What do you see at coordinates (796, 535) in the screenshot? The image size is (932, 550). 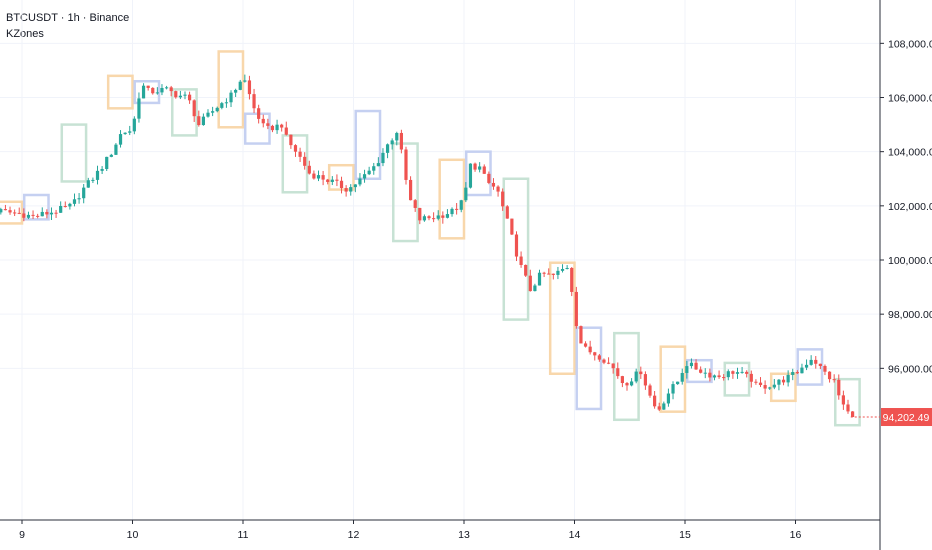 I see `x-tick-label: 16` at bounding box center [796, 535].